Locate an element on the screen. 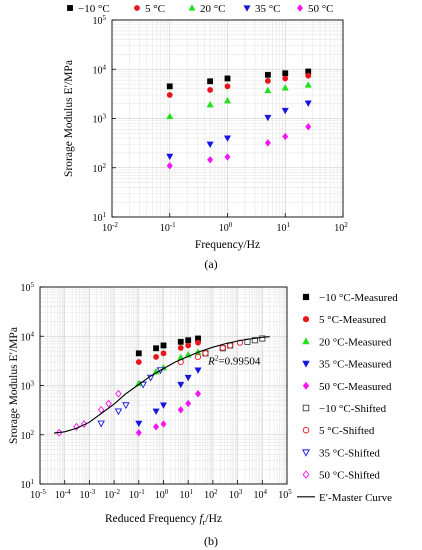  x-axis-label-var: f is located at coordinates (202, 519).